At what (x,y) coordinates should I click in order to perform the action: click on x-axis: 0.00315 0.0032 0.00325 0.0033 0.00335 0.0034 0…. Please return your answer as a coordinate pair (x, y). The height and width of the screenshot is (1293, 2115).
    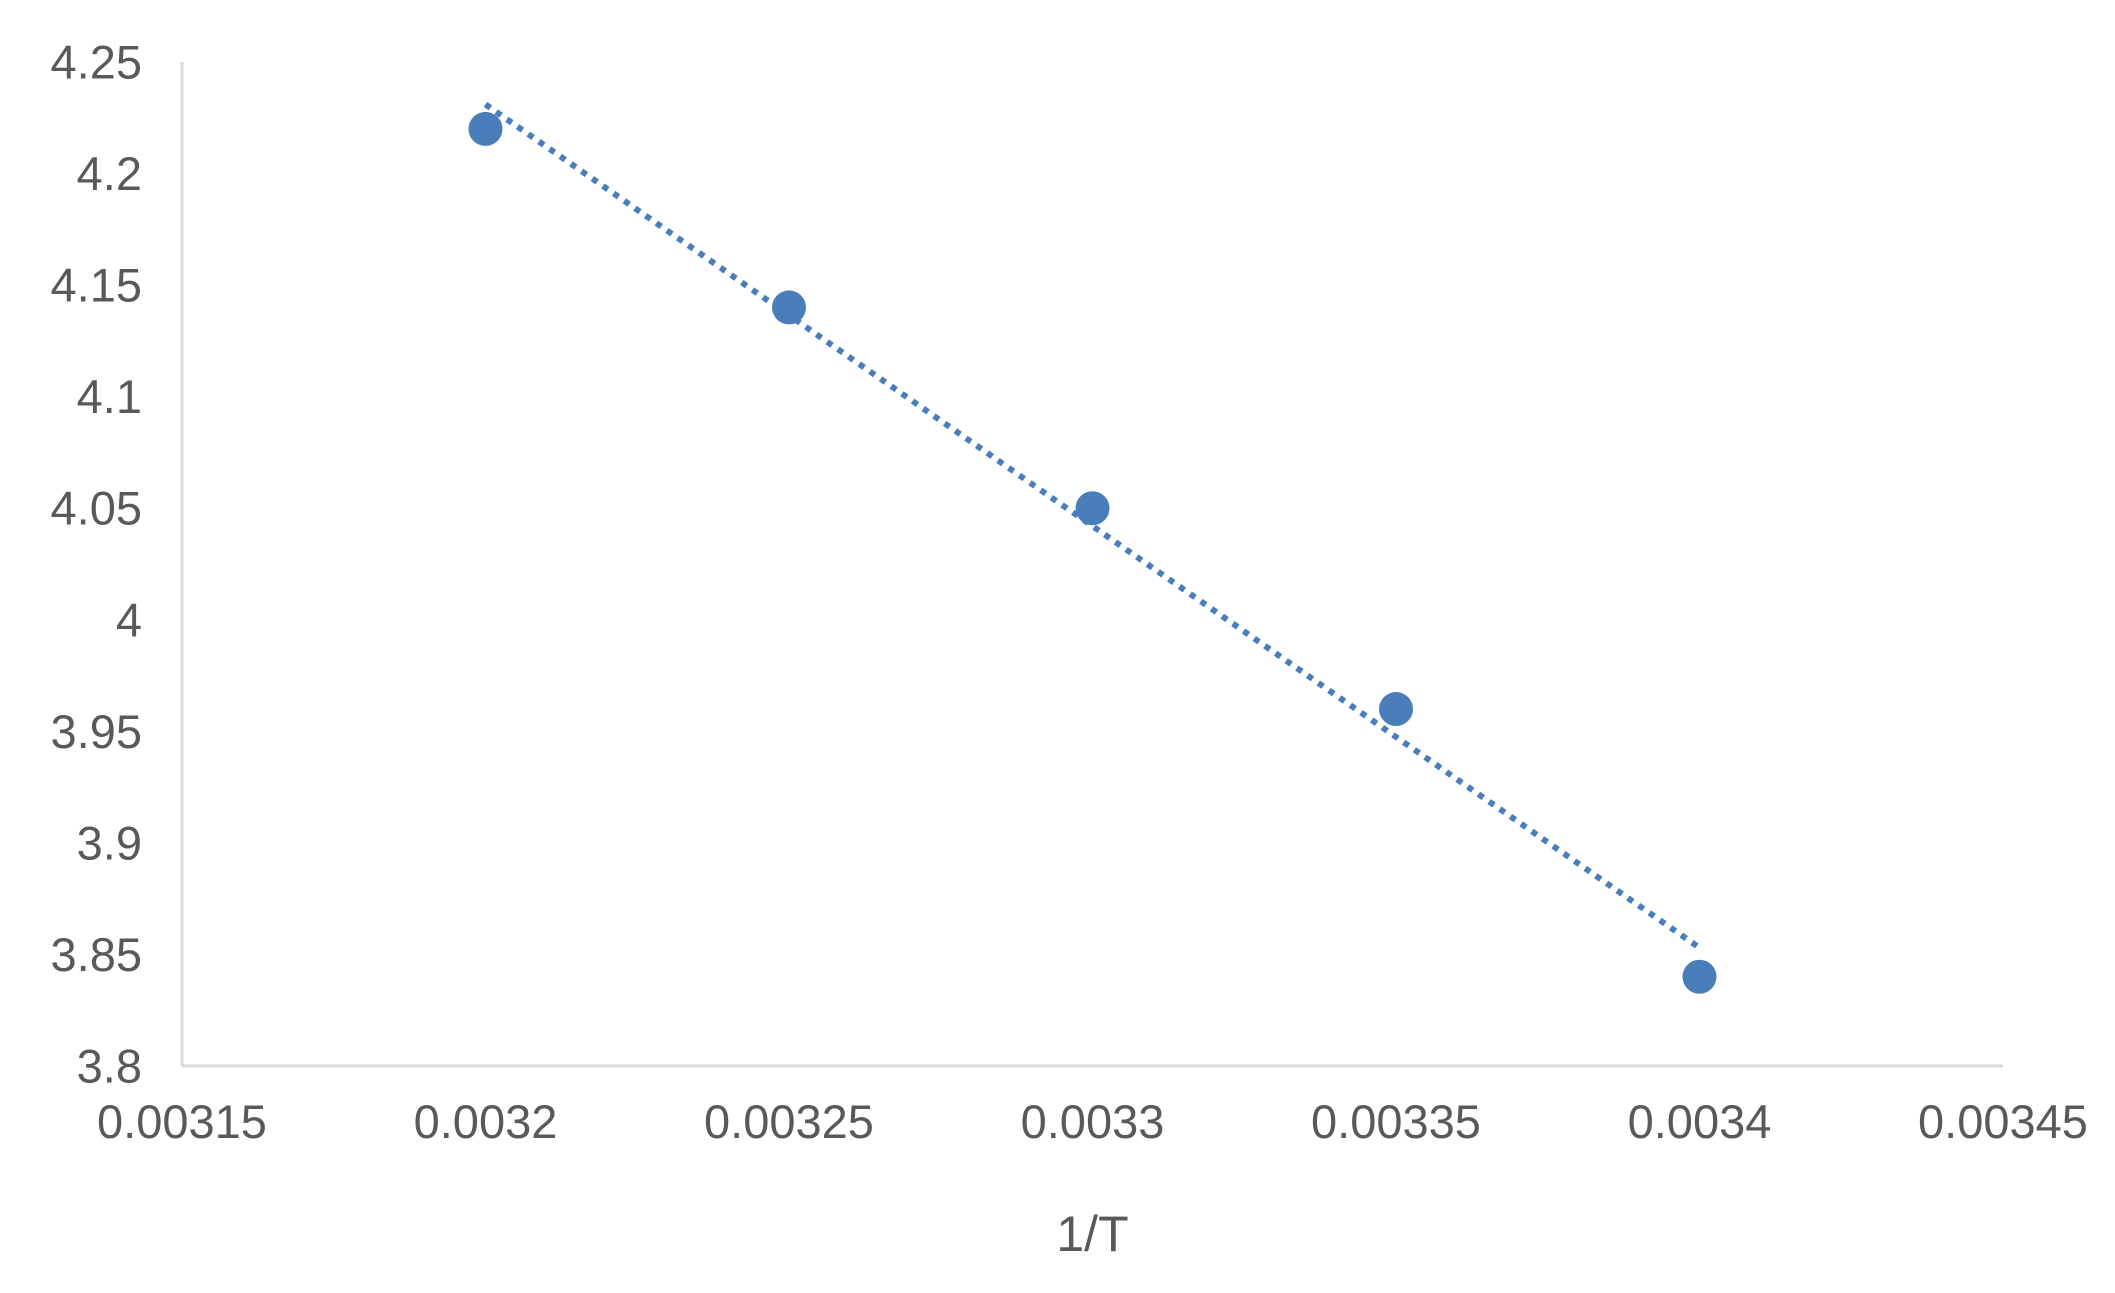
    Looking at the image, I should click on (1092, 1106).